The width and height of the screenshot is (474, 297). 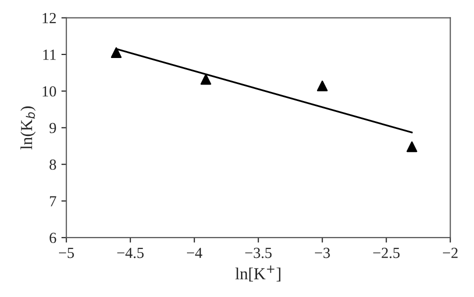 I want to click on y-tick-label: 8, so click(x=53, y=164).